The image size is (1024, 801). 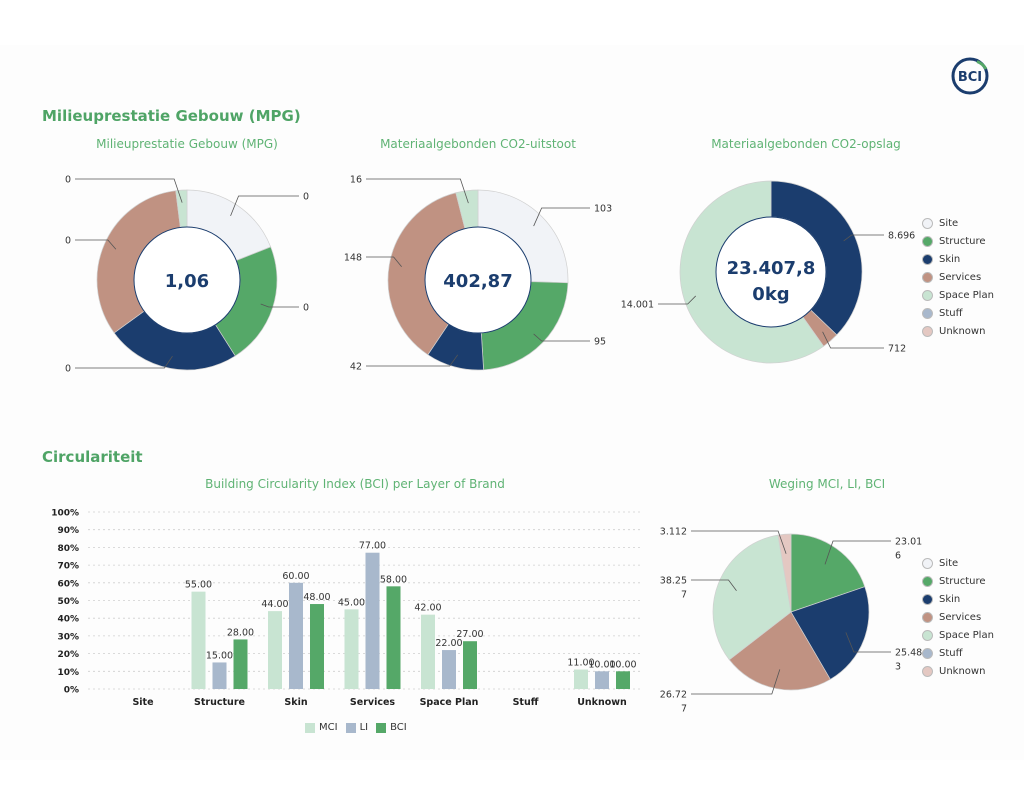 What do you see at coordinates (684, 595) in the screenshot?
I see `weging-label-space-plan: 7` at bounding box center [684, 595].